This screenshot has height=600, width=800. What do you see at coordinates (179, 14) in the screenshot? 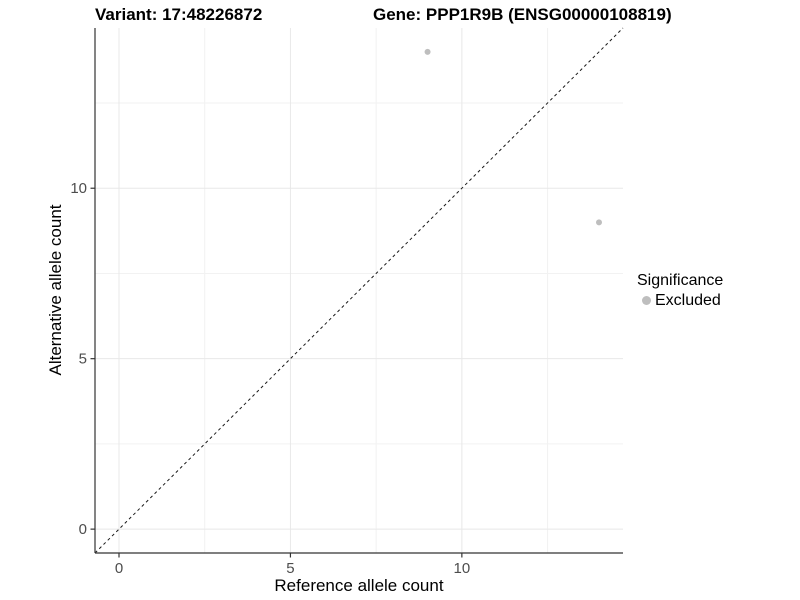
I see `variant-title: Variant: 17:48226872` at bounding box center [179, 14].